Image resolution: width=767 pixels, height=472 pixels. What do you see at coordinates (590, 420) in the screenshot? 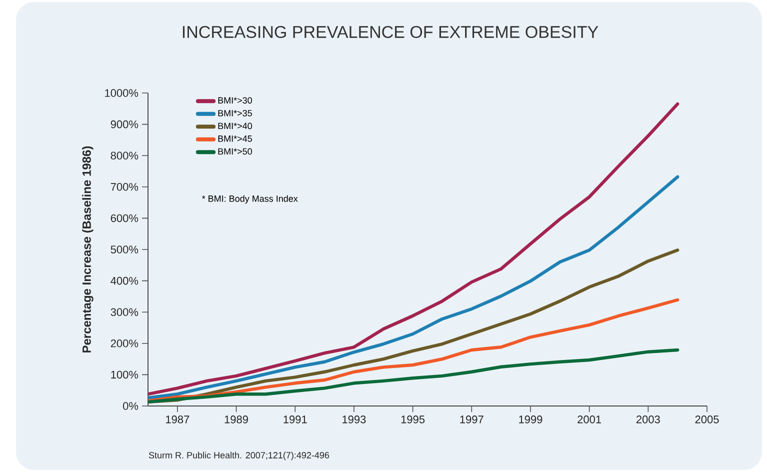
I see `x-tick-label: 2001` at bounding box center [590, 420].